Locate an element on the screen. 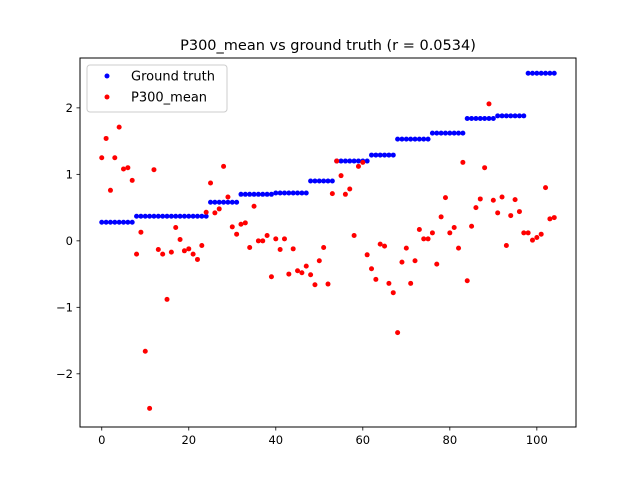 The image size is (640, 484). x-tick-label: 20 is located at coordinates (188, 440).